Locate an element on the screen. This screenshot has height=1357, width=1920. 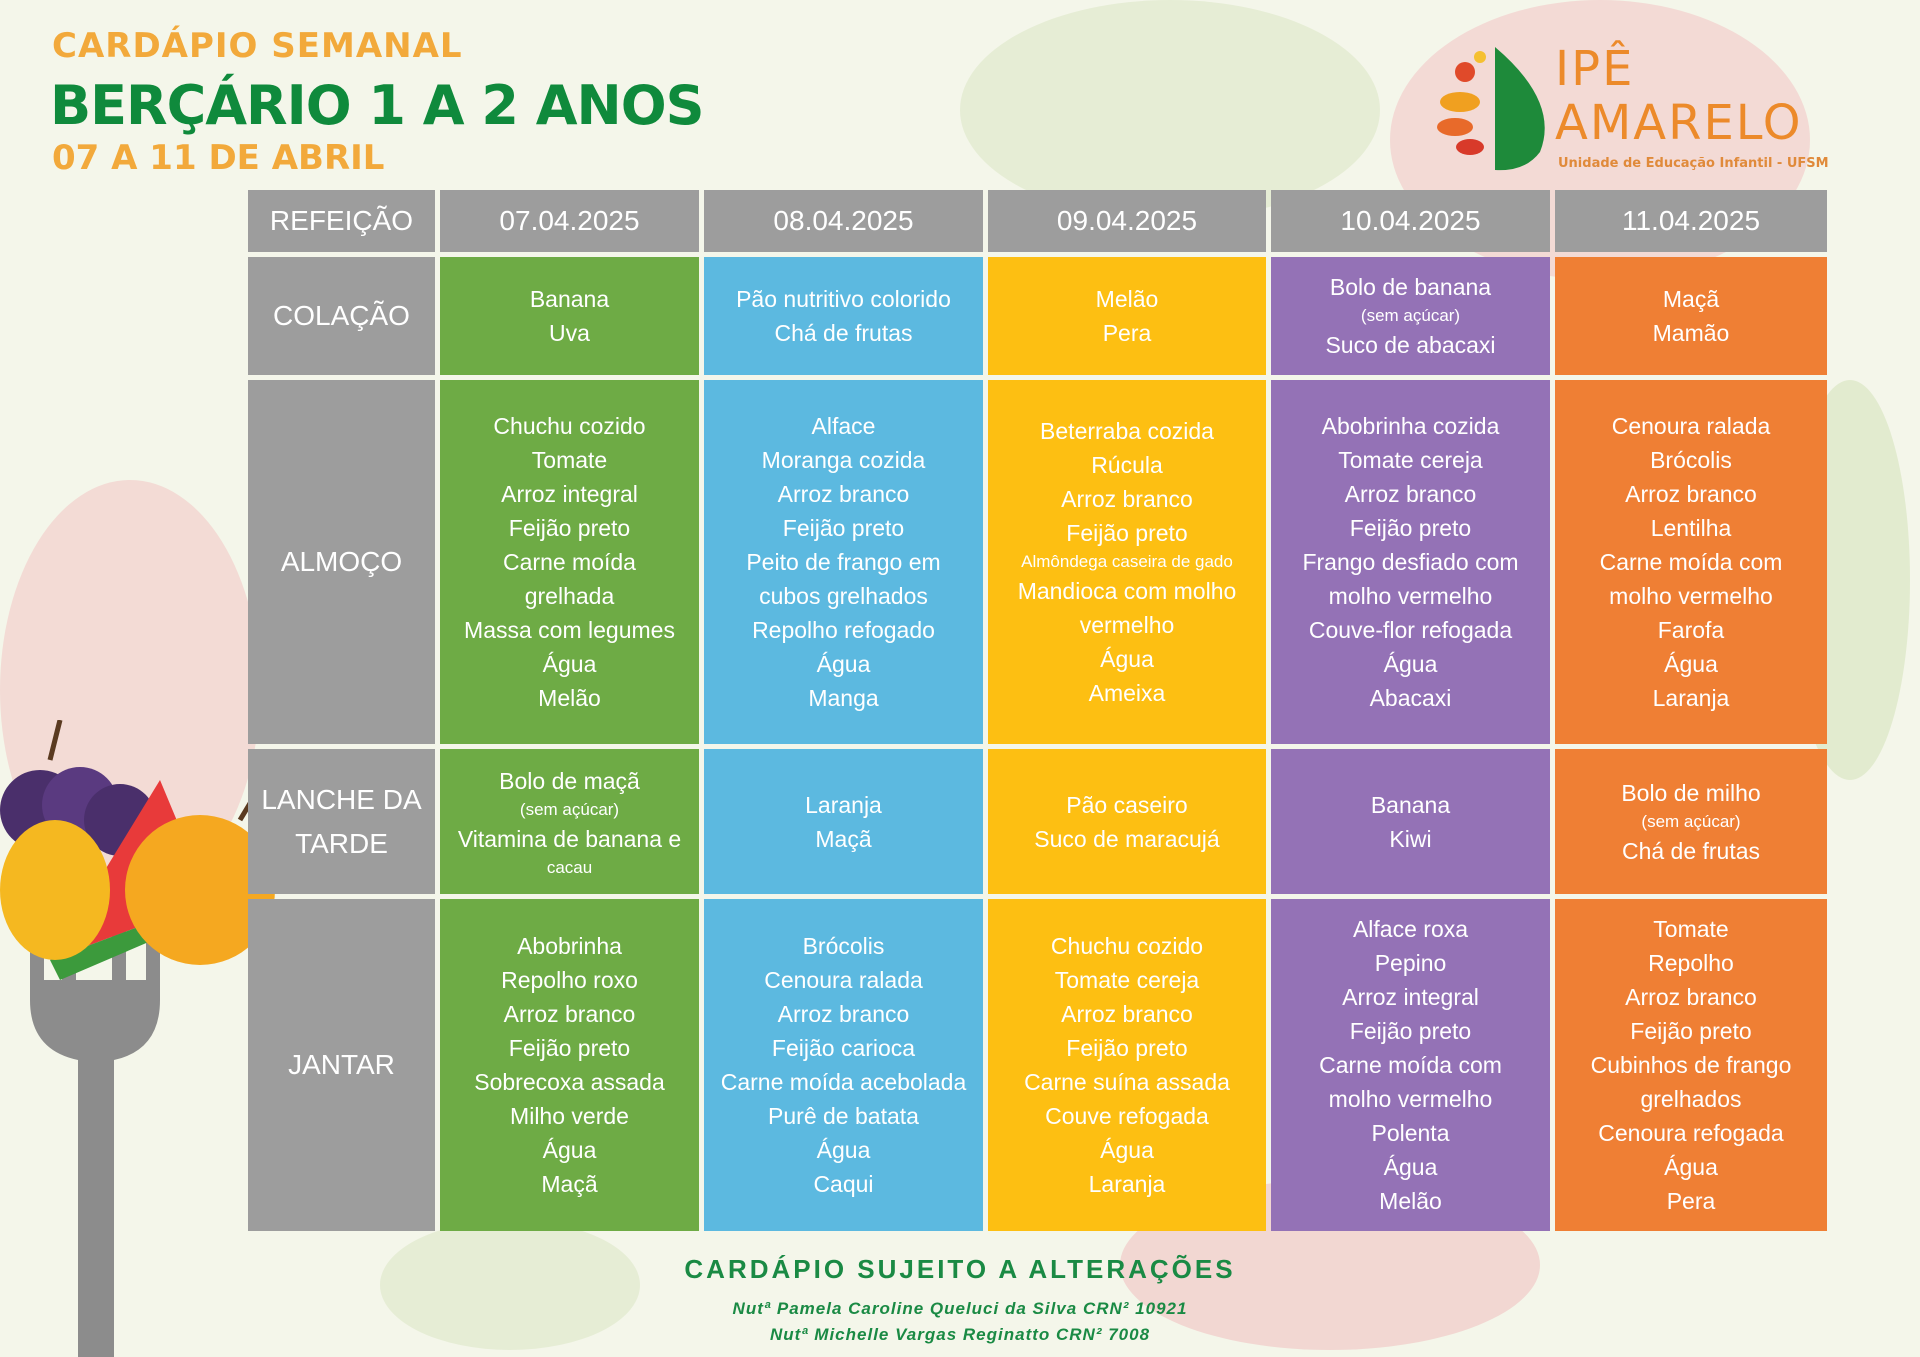
menu-item: Massa com legumes is located at coordinates (569, 630).